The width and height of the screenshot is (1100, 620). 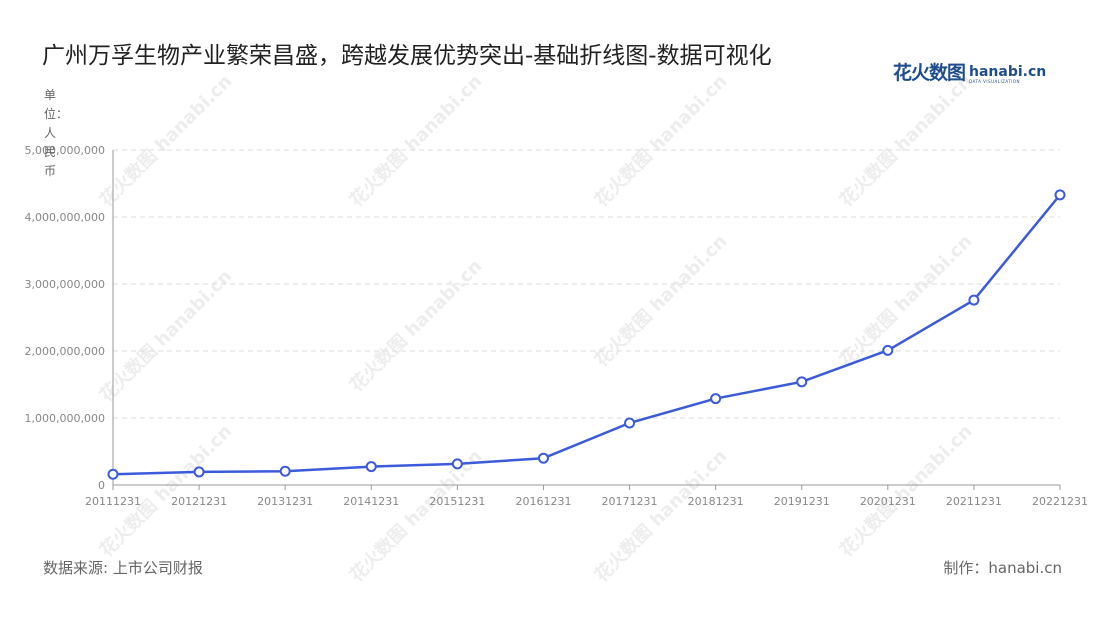 I want to click on x-tick-label: 20171231, so click(x=630, y=501).